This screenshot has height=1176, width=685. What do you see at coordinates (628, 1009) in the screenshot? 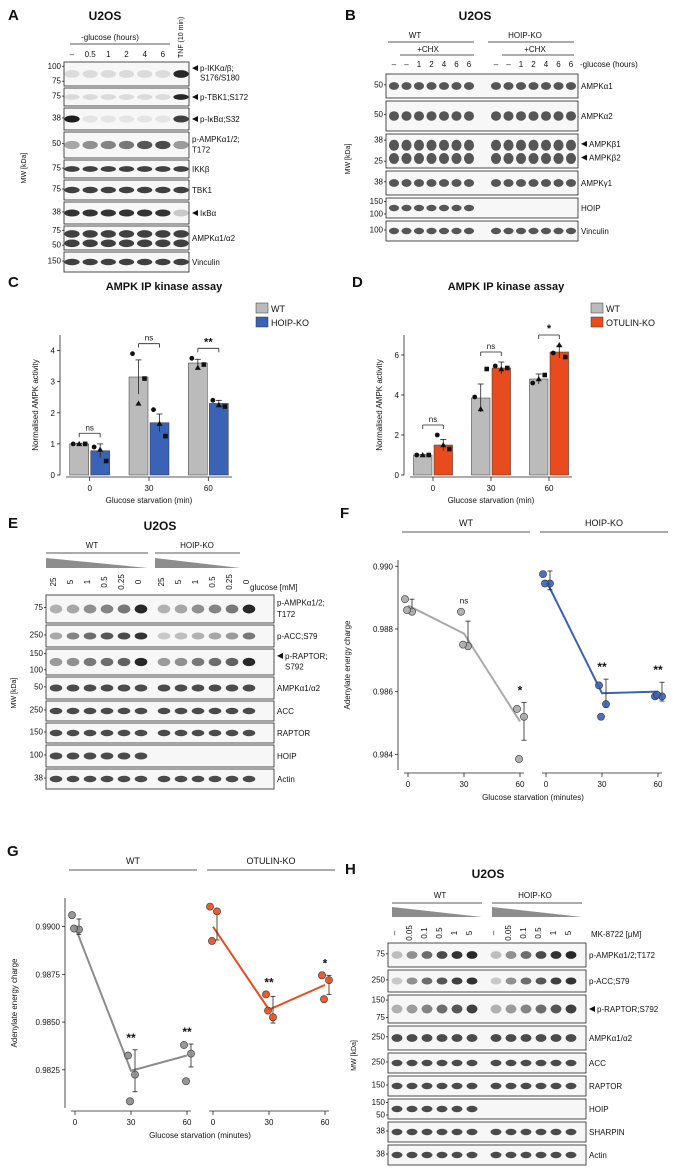
I see `protein-label: p-RAPTOR;S792` at bounding box center [628, 1009].